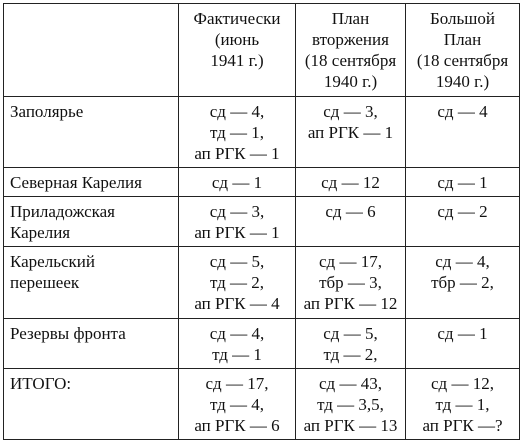 This screenshot has height=440, width=523. Describe the element at coordinates (45, 282) in the screenshot. I see `row-label-line: перешеек` at that location.